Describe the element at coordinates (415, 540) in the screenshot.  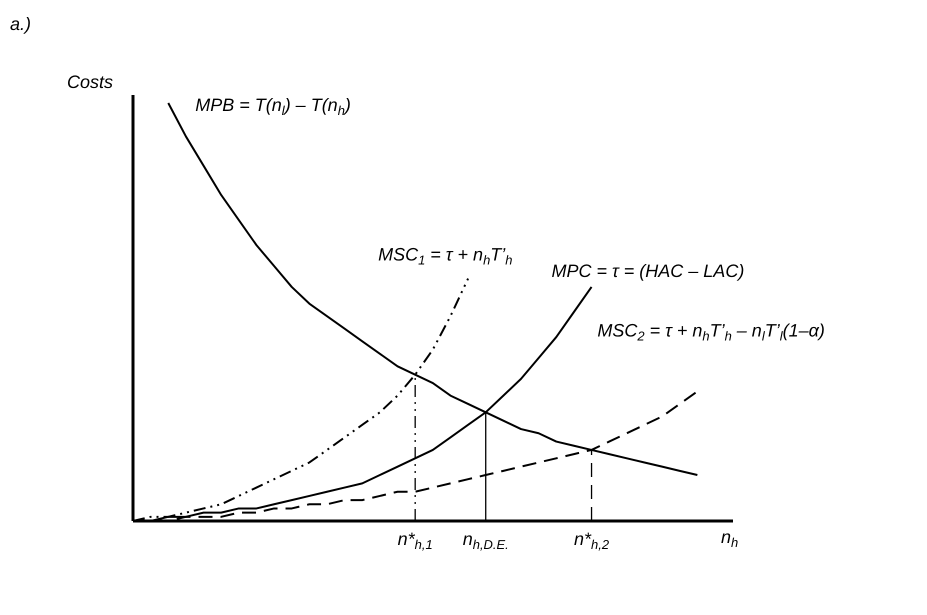
I see `x-tick-label: n*$_{h,1}$` at that location.